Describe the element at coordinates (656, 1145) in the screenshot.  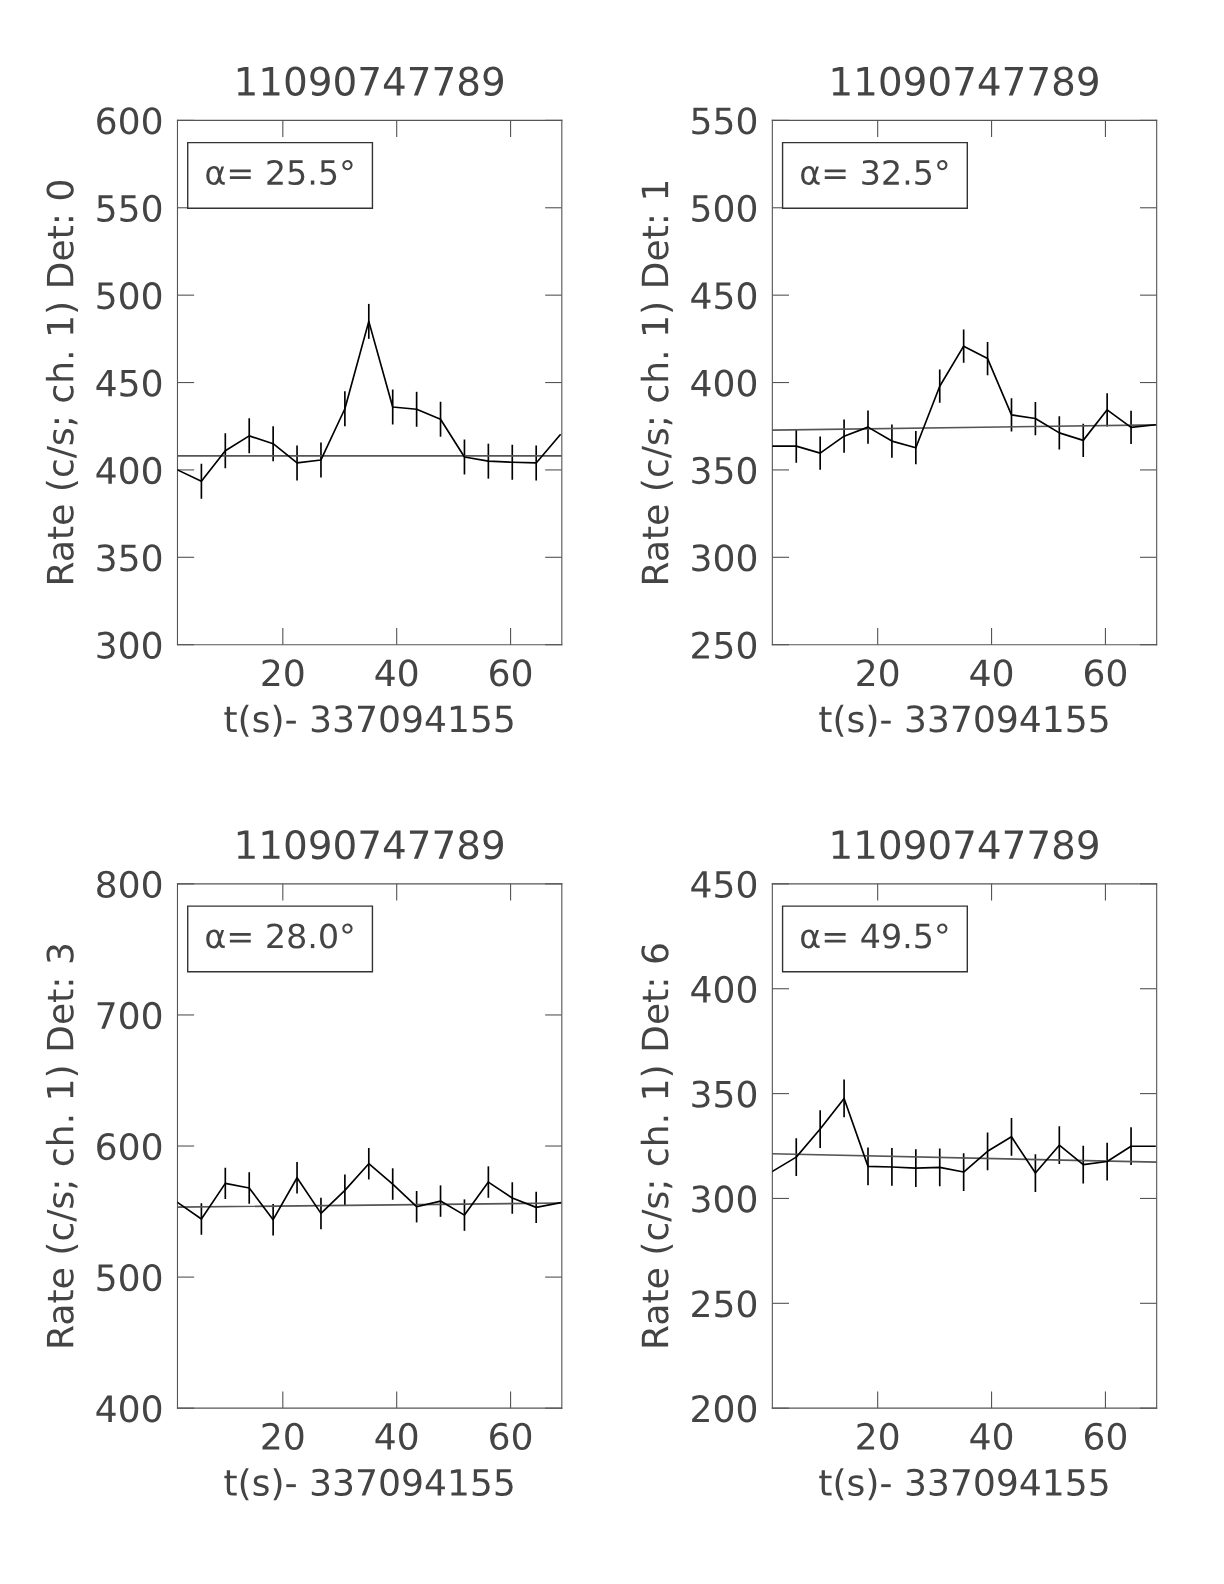
I see `y-axis-title: Rate (c/s; ch. 1) Det: 6` at that location.